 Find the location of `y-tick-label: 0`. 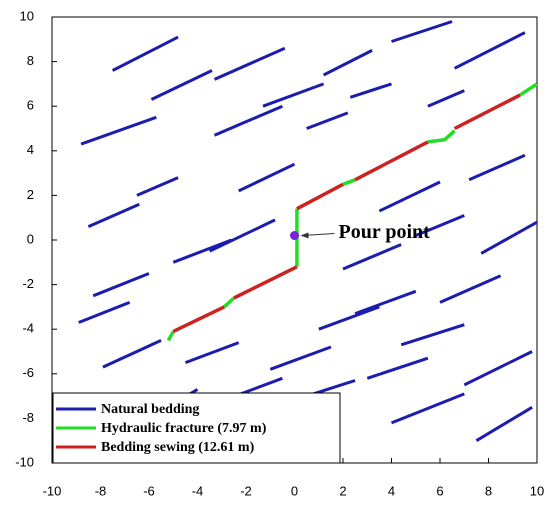

y-tick-label: 0 is located at coordinates (30, 238).